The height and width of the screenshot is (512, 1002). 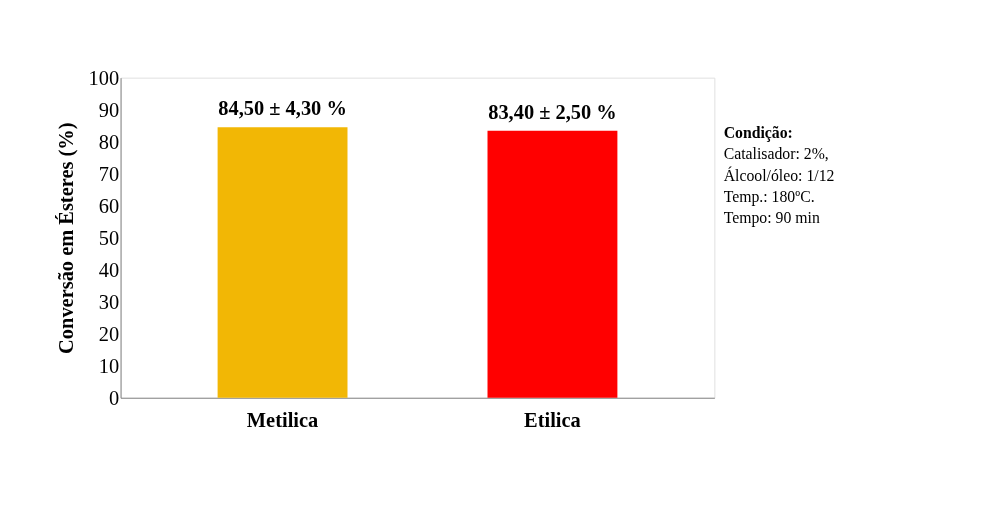 What do you see at coordinates (282, 108) in the screenshot?
I see `data-label: 84,50 ± 4,30 %` at bounding box center [282, 108].